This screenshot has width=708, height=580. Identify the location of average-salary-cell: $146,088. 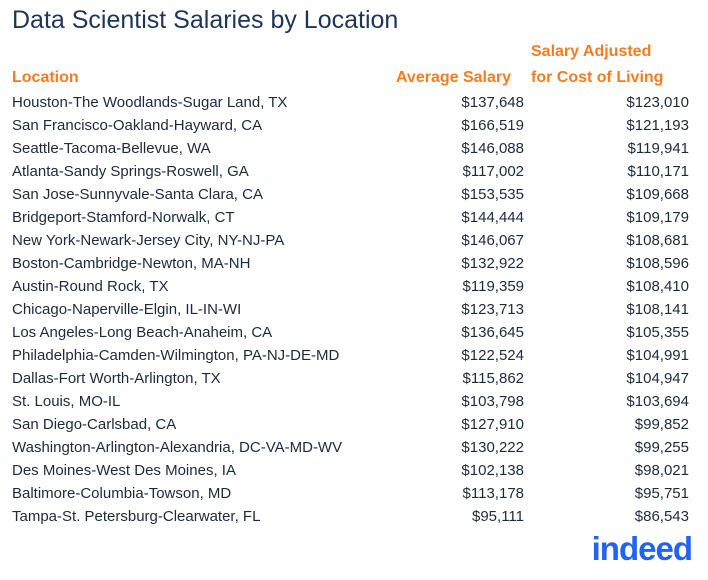
(492, 148).